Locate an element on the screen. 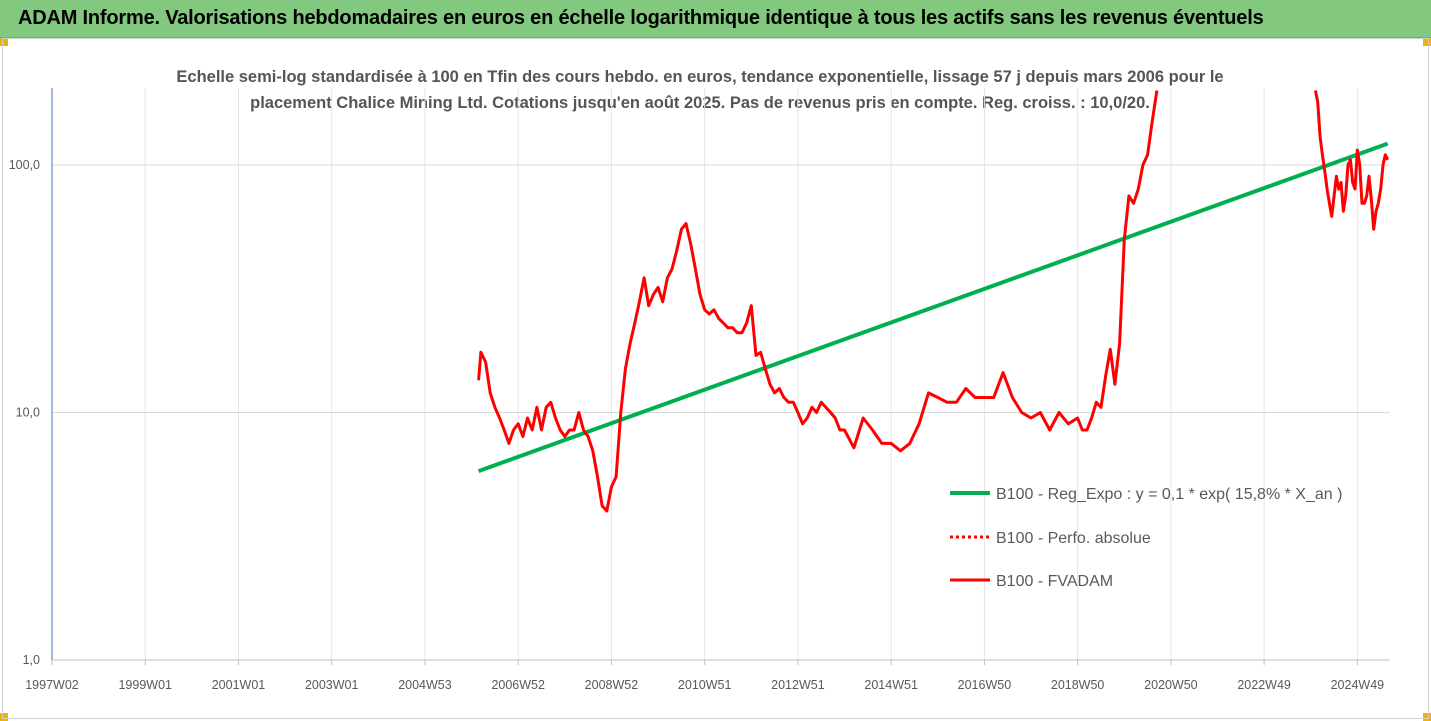 This screenshot has height=721, width=1431. x-tick-label: 2022W49 is located at coordinates (1264, 685).